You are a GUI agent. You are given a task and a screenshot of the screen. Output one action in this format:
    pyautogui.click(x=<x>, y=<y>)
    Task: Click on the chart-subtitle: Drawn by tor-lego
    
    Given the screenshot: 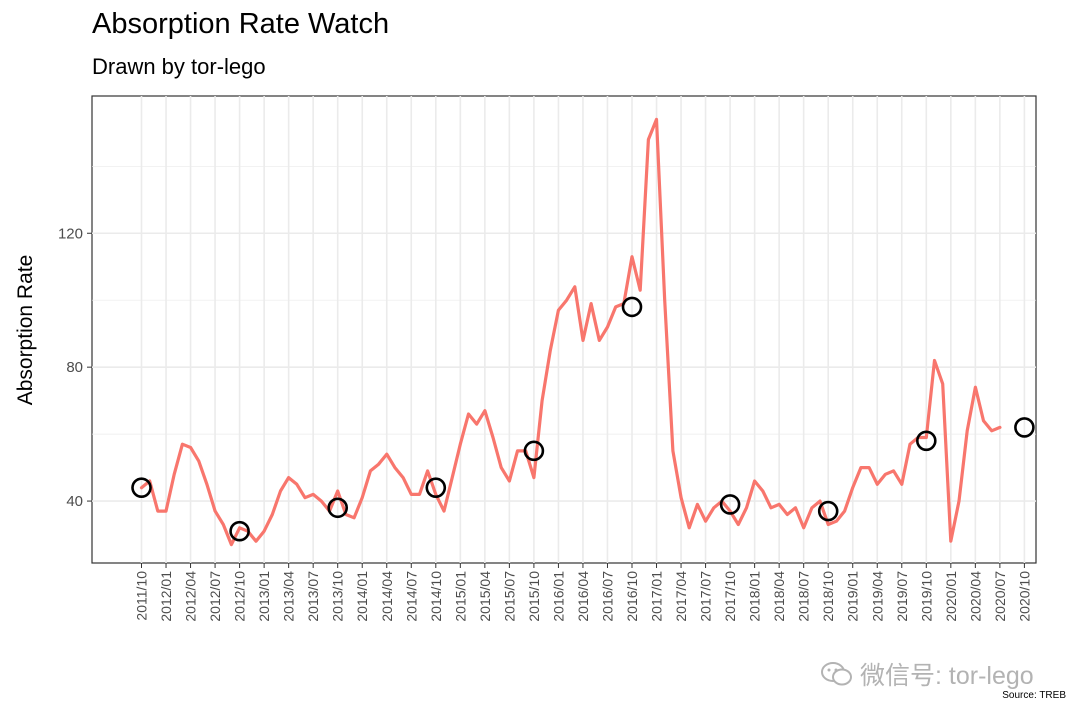 What is the action you would take?
    pyautogui.click(x=179, y=66)
    